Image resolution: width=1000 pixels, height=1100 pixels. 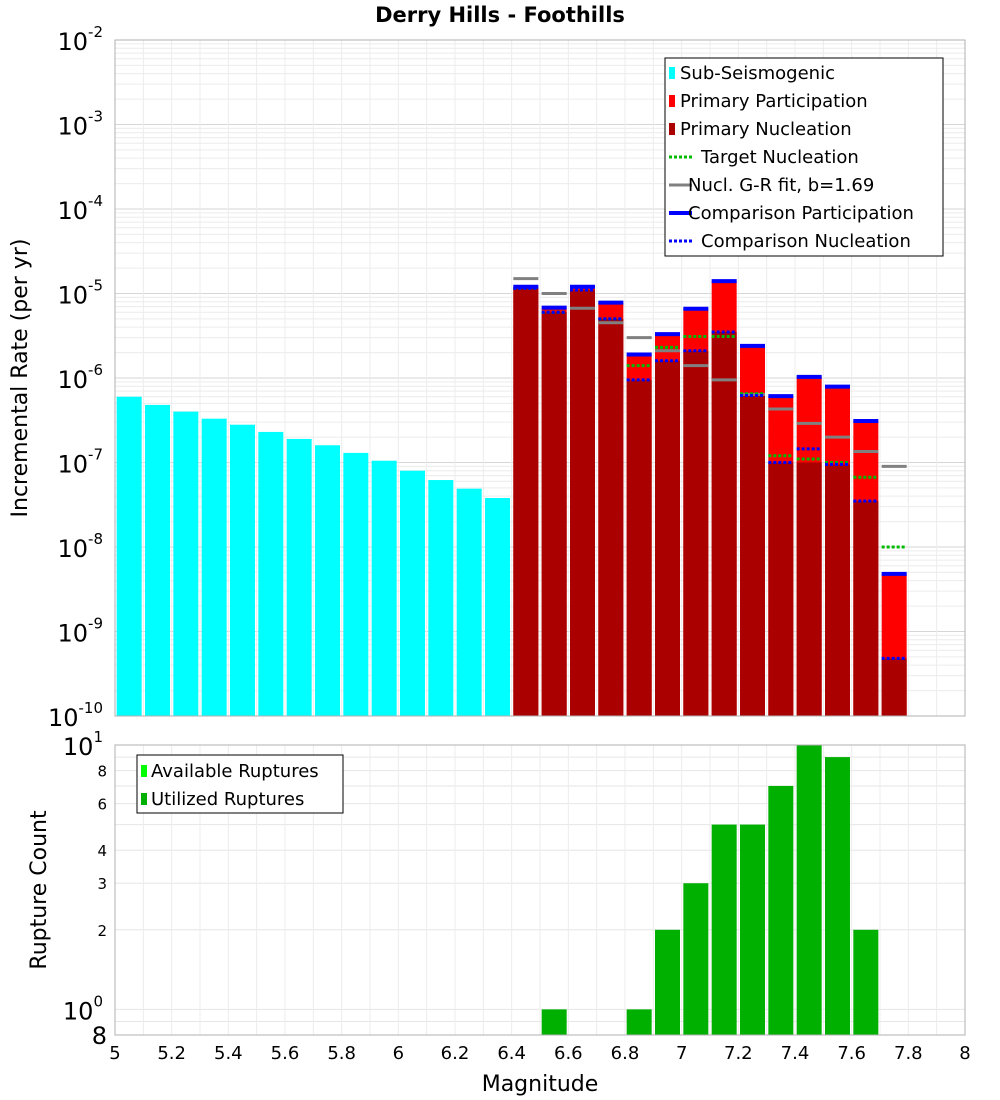 What do you see at coordinates (227, 799) in the screenshot?
I see `legend-label: Utilized Ruptures` at bounding box center [227, 799].